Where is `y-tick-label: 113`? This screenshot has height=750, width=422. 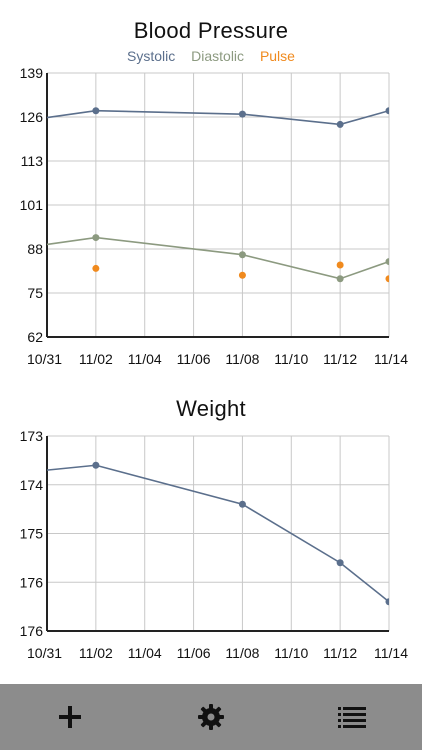 y-tick-label: 113 is located at coordinates (32, 161).